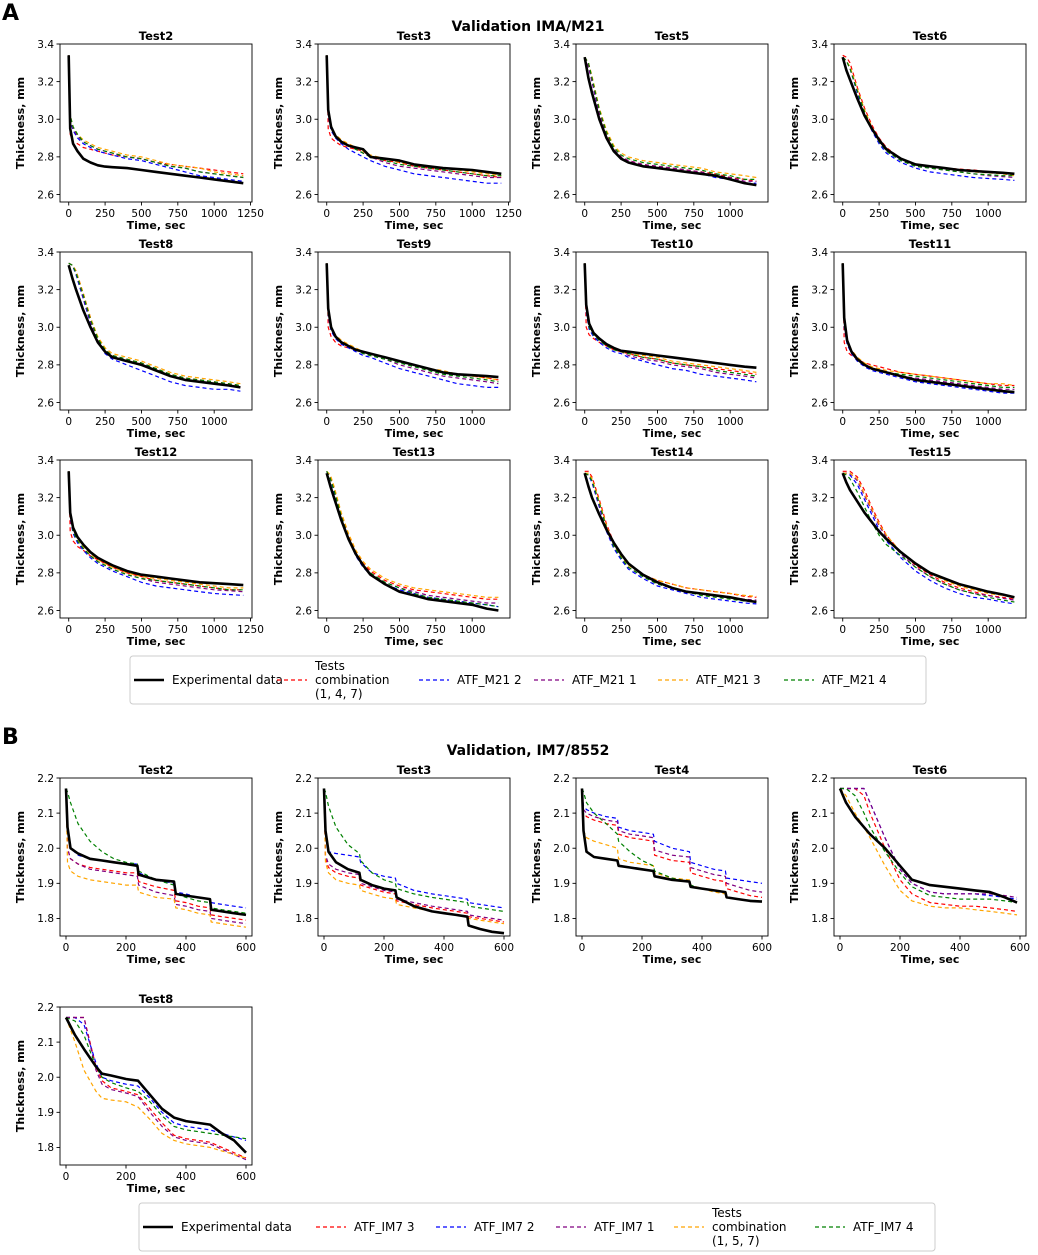  Describe the element at coordinates (339, 694) in the screenshot. I see `legend-label-line: (1, 4, 7)` at that location.